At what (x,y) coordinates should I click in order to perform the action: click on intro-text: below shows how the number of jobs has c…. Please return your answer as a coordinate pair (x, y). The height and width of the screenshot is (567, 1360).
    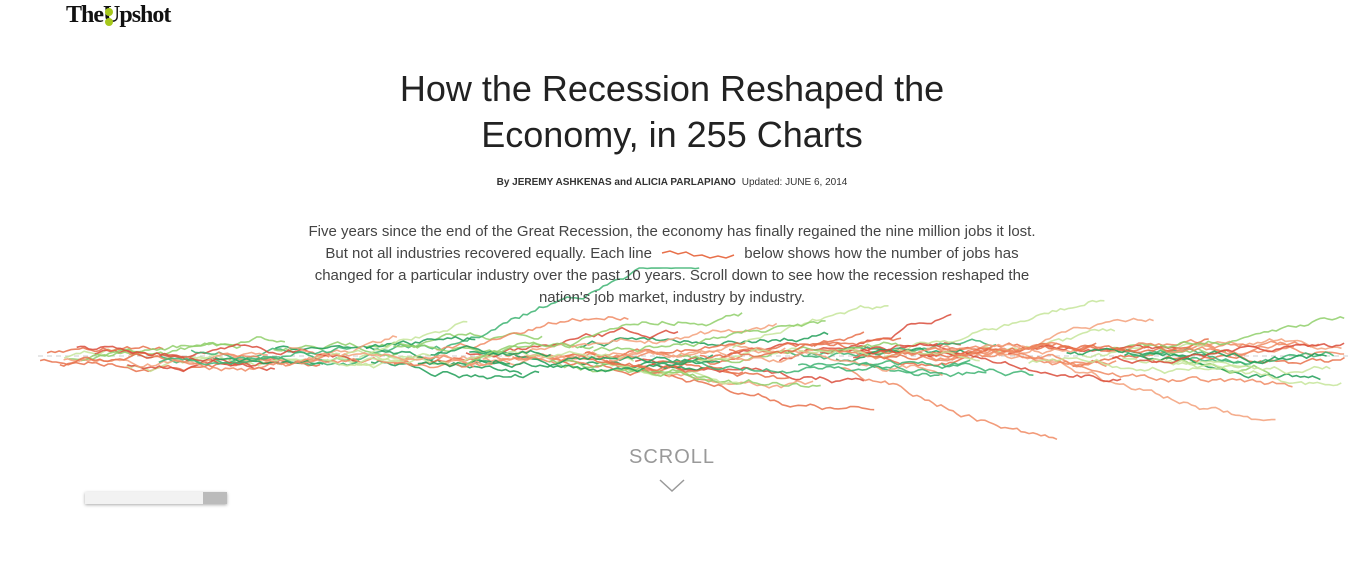
    Looking at the image, I should click on (672, 275).